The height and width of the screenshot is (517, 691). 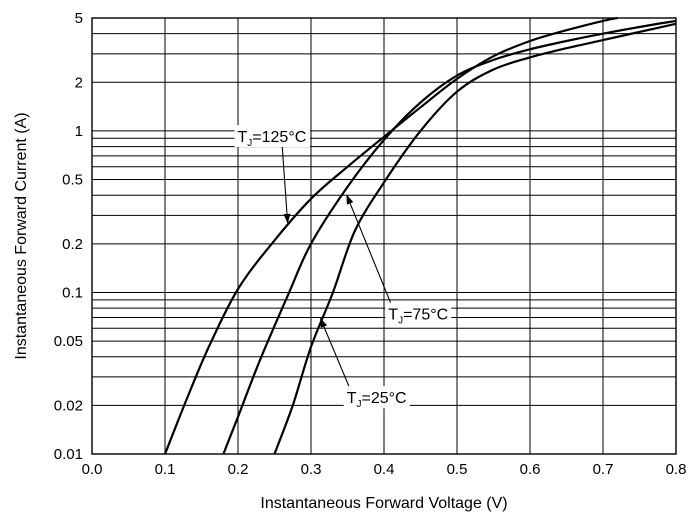 What do you see at coordinates (425, 315) in the screenshot?
I see `series-label-rest: =75°C` at bounding box center [425, 315].